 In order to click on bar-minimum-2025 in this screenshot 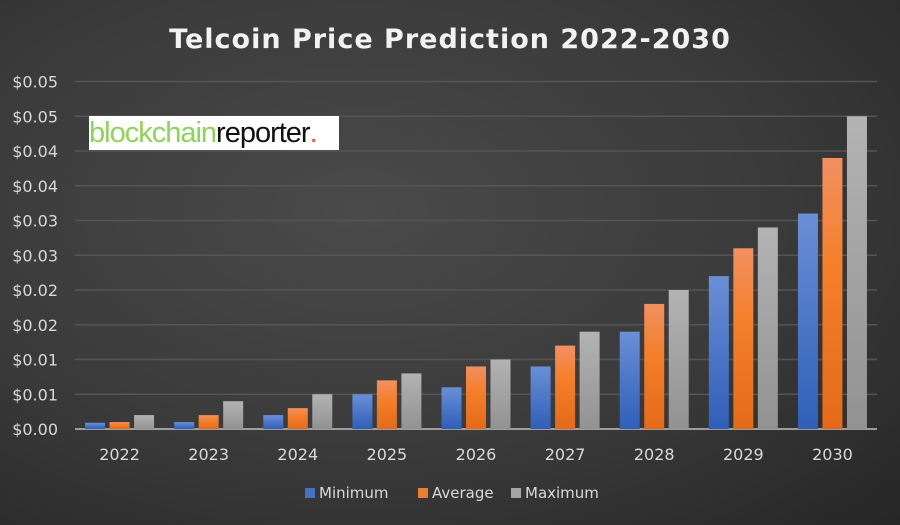, I will do `click(362, 411)`.